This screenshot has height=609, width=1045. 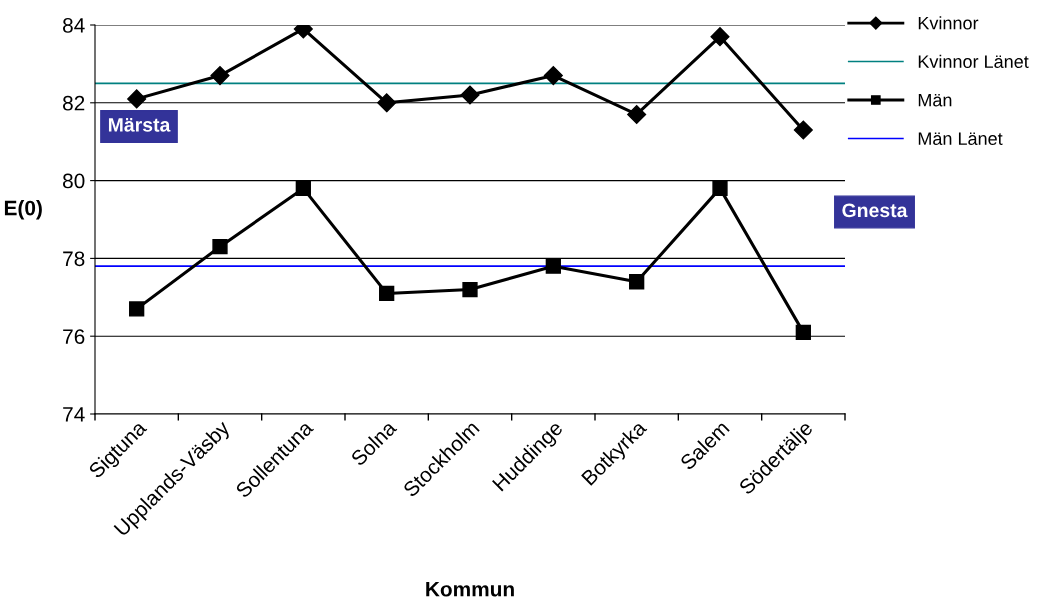 What do you see at coordinates (470, 589) in the screenshot?
I see `x-axis-title: Kommun` at bounding box center [470, 589].